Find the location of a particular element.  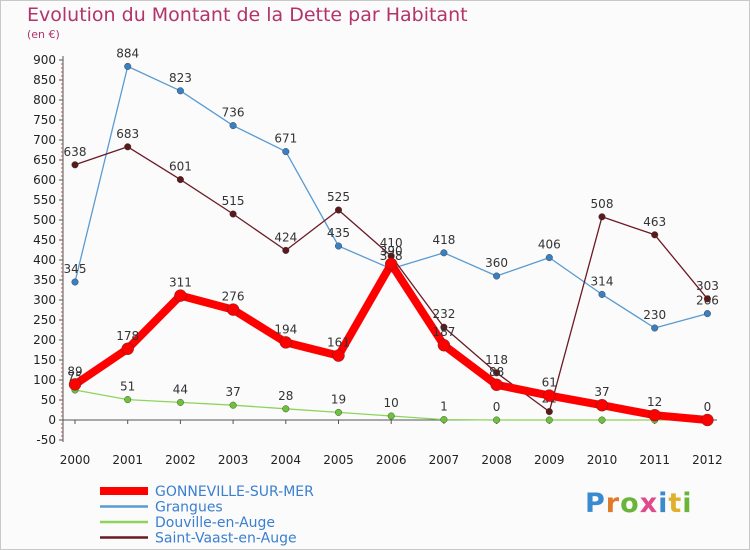

y-tick-label: 250 is located at coordinates (44, 320).